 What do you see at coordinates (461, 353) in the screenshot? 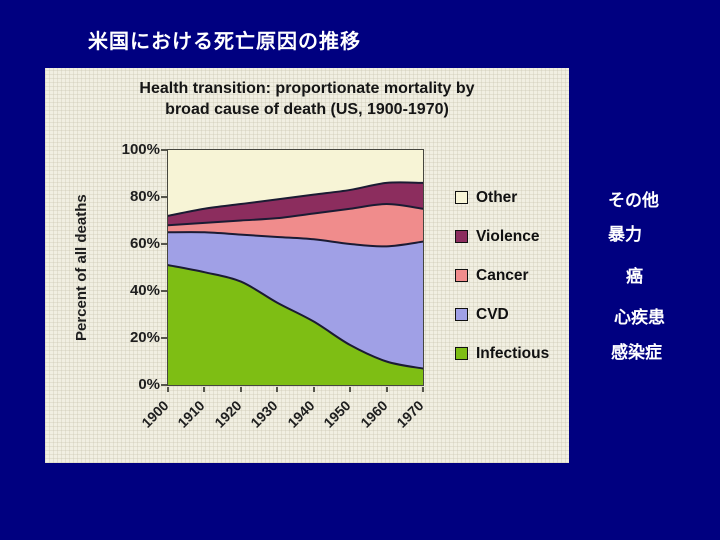
I see `legend-swatch-infectious` at bounding box center [461, 353].